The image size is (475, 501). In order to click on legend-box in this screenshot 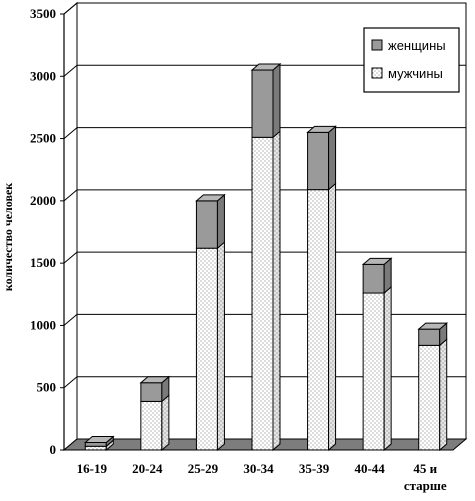, I will do `click(411, 60)`.